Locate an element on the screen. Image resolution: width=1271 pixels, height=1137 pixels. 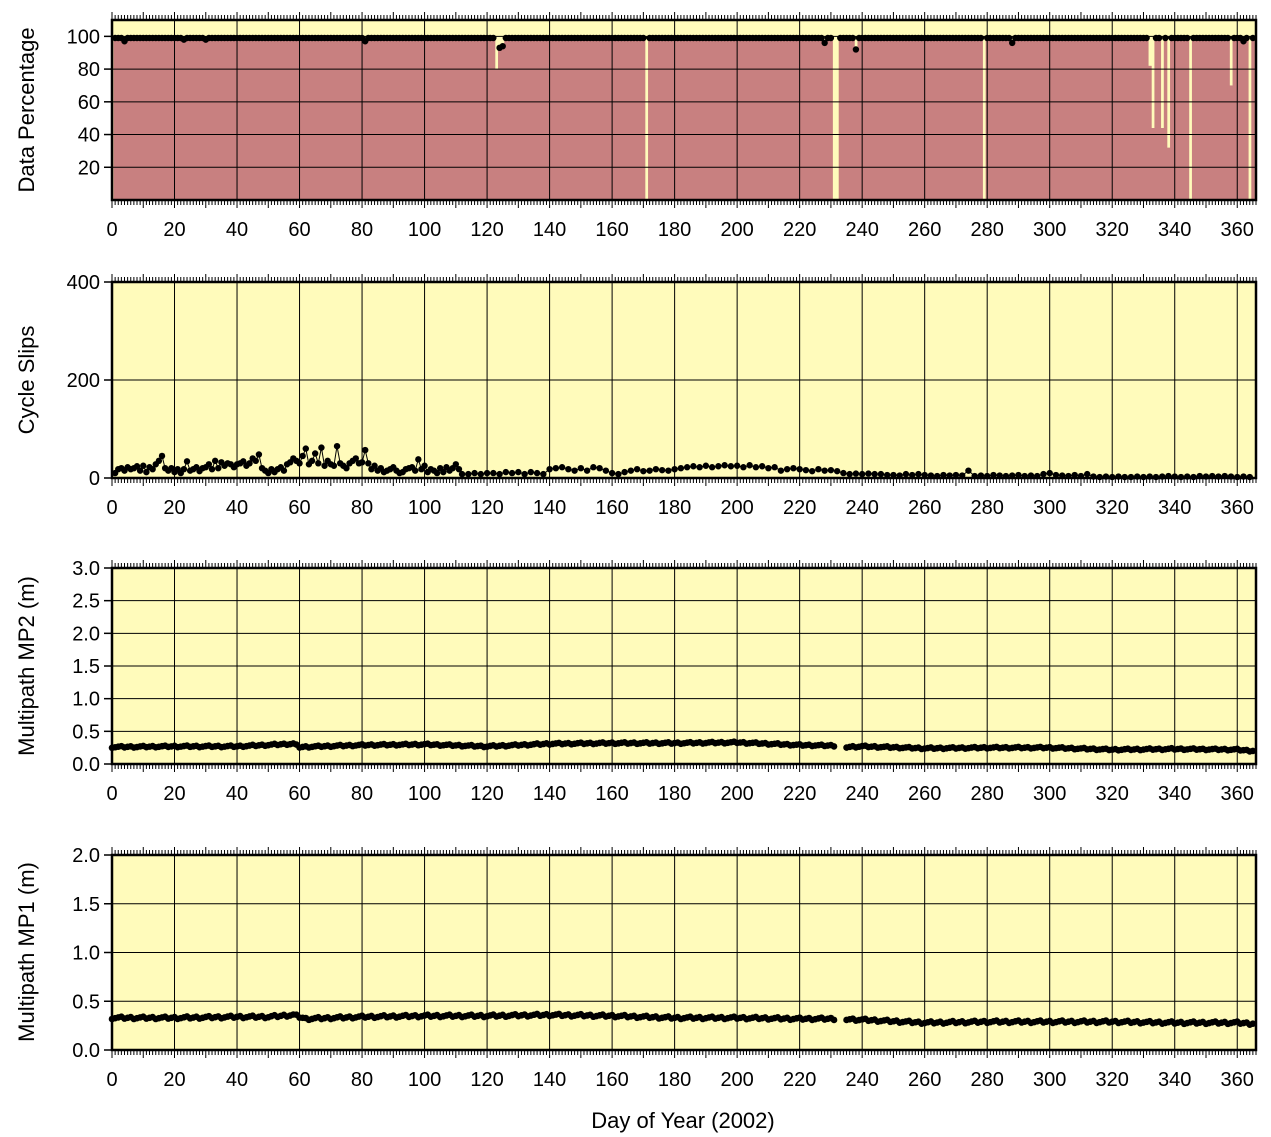
y-tick-label: 80 is located at coordinates (89, 70).